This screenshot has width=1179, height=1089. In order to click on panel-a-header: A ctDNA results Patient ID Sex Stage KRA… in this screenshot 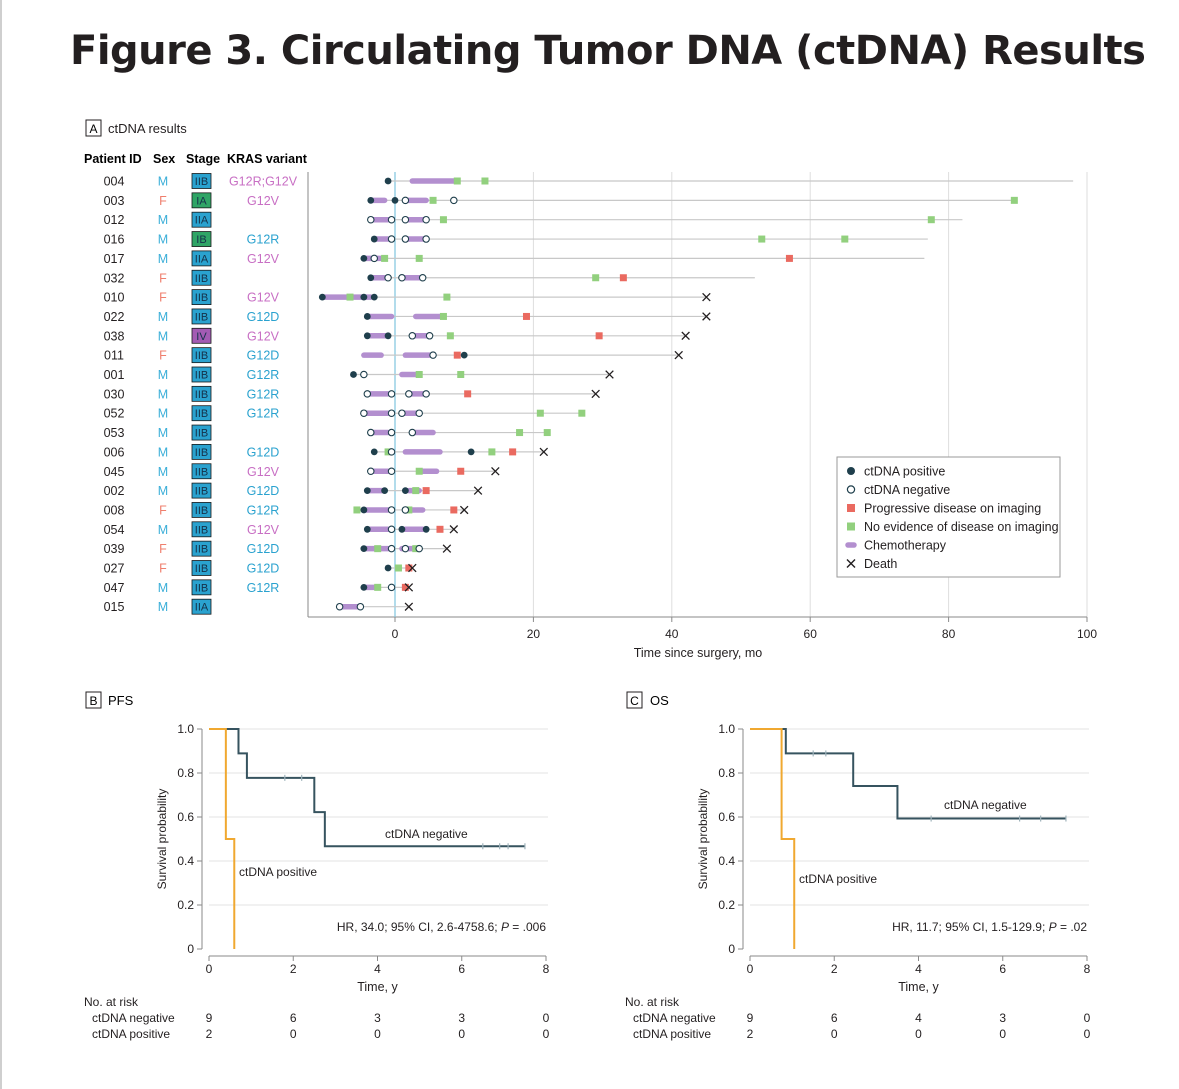, I will do `click(196, 142)`.